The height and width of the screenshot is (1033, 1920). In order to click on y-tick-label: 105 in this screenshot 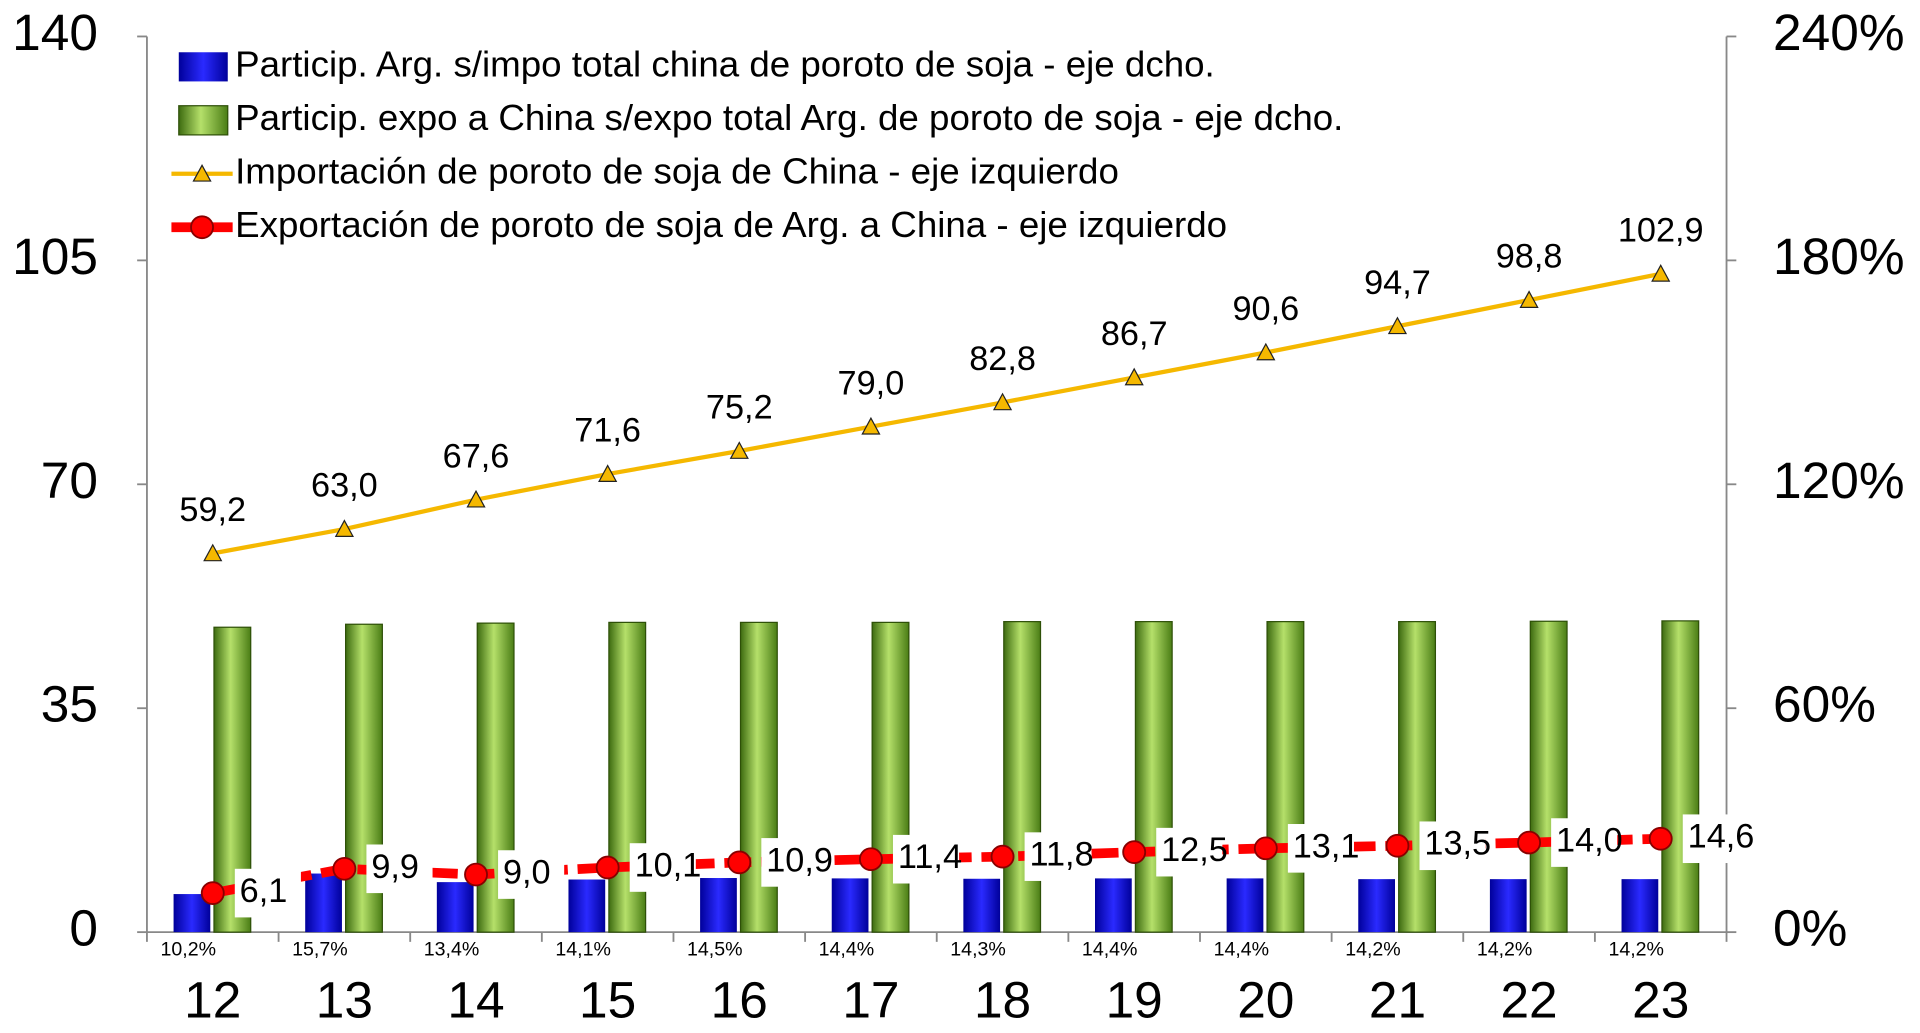, I will do `click(55, 256)`.